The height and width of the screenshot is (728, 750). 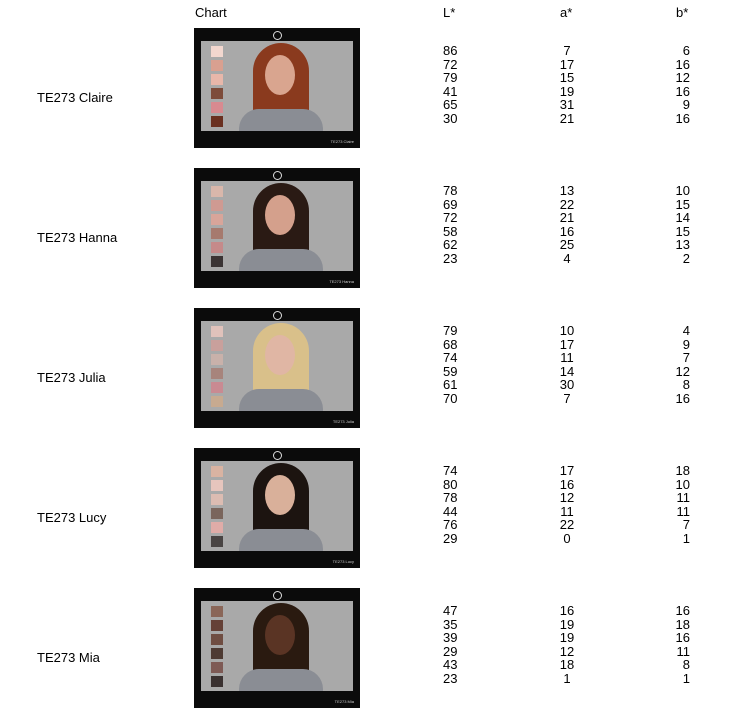 I want to click on a-value: 7, so click(x=567, y=50).